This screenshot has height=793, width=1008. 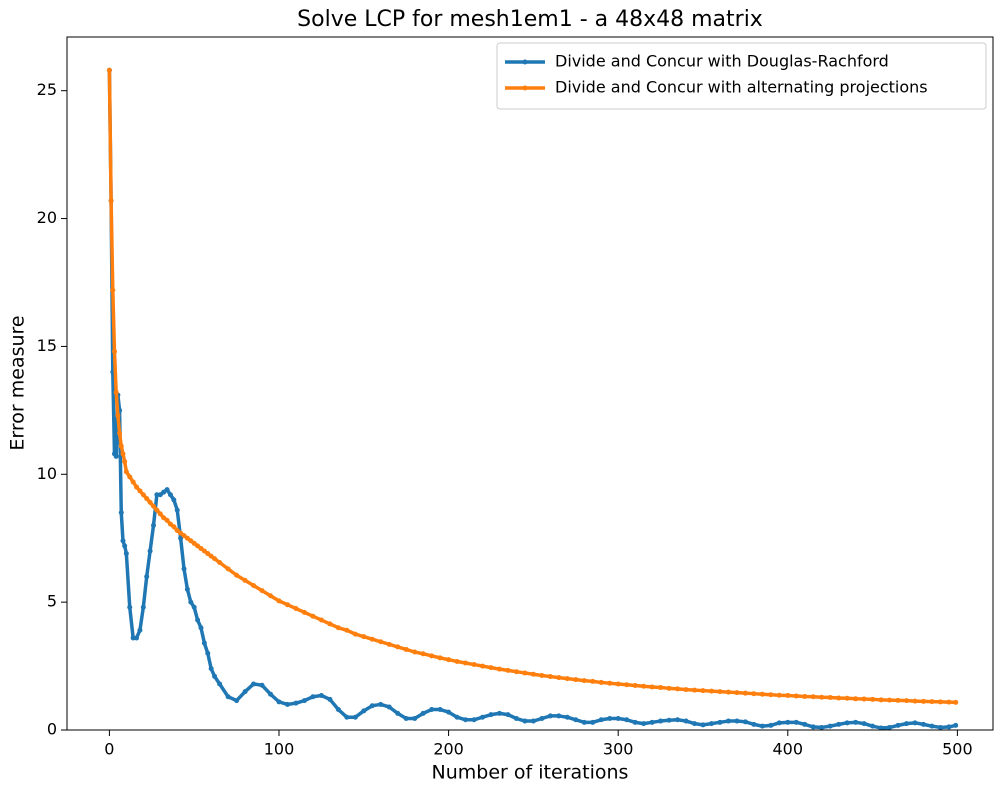 What do you see at coordinates (279, 749) in the screenshot?
I see `x-tick-label: 100` at bounding box center [279, 749].